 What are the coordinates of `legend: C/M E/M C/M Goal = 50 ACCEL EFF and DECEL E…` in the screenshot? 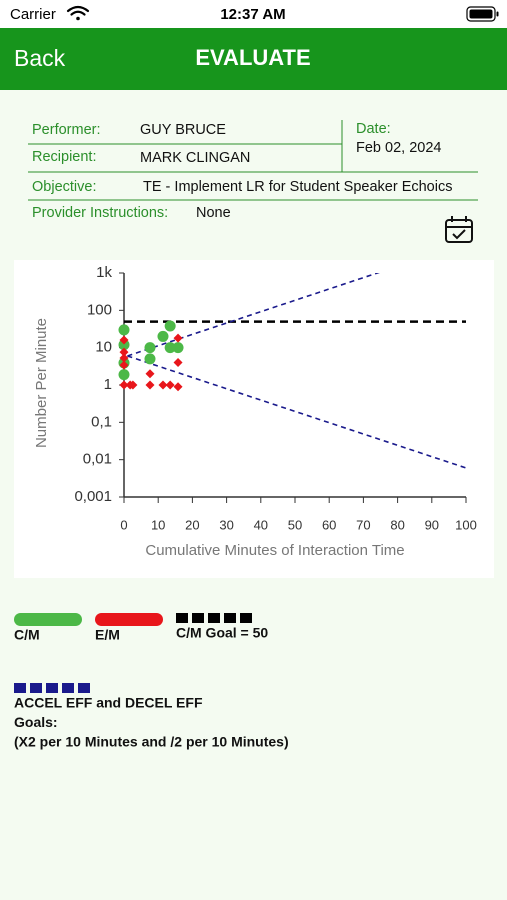 It's located at (151, 681).